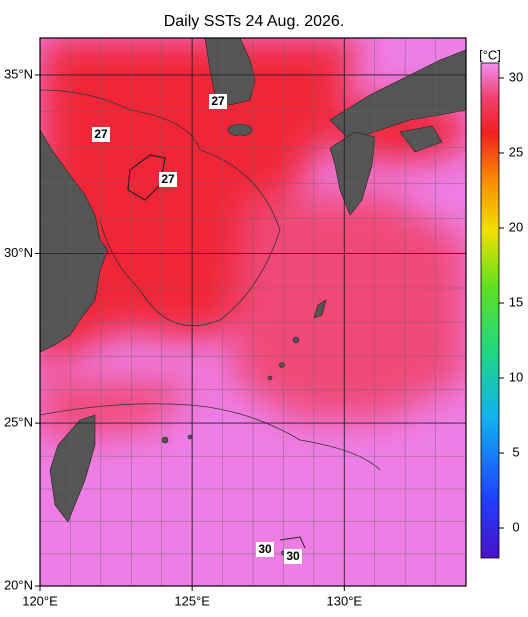  What do you see at coordinates (490, 54) in the screenshot?
I see `colorbar-label: [°C]` at bounding box center [490, 54].